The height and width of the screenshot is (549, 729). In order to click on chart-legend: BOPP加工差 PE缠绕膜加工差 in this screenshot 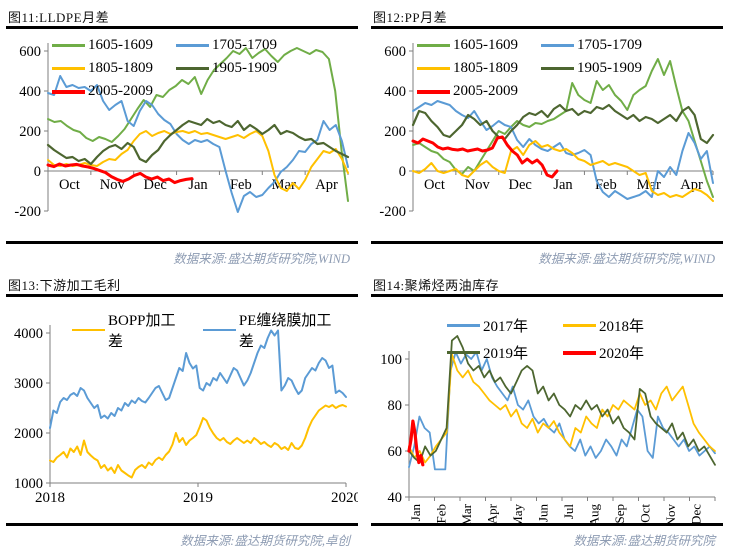, I will do `click(215, 330)`.